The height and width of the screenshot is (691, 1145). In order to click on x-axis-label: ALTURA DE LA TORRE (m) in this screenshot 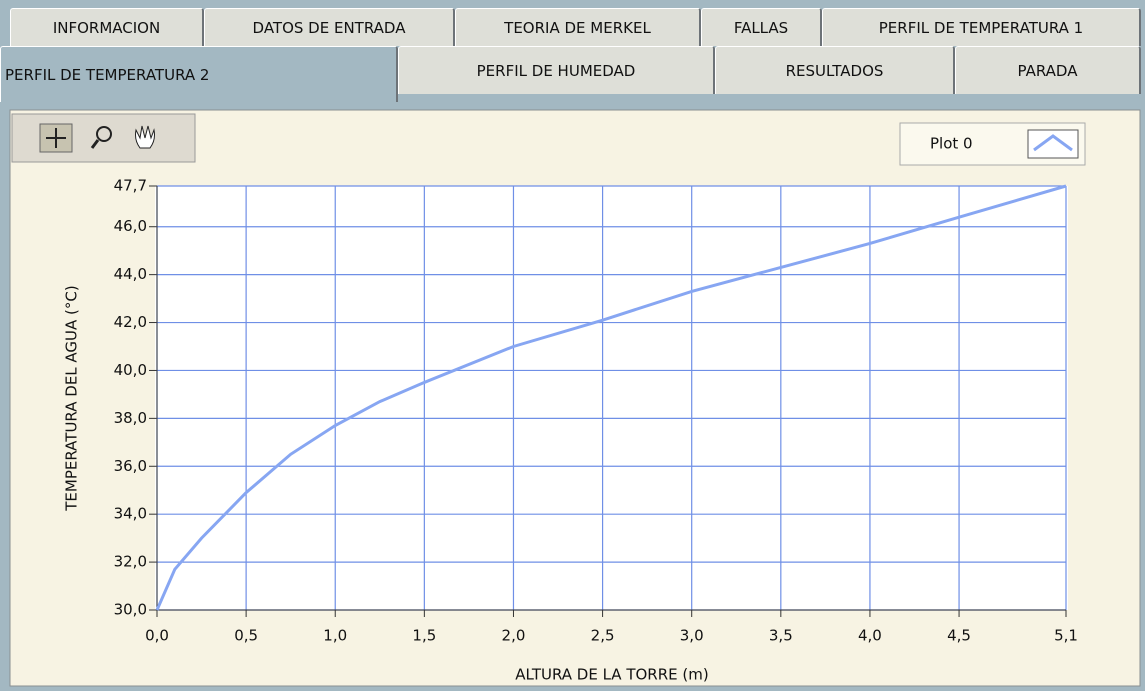, I will do `click(611, 675)`.